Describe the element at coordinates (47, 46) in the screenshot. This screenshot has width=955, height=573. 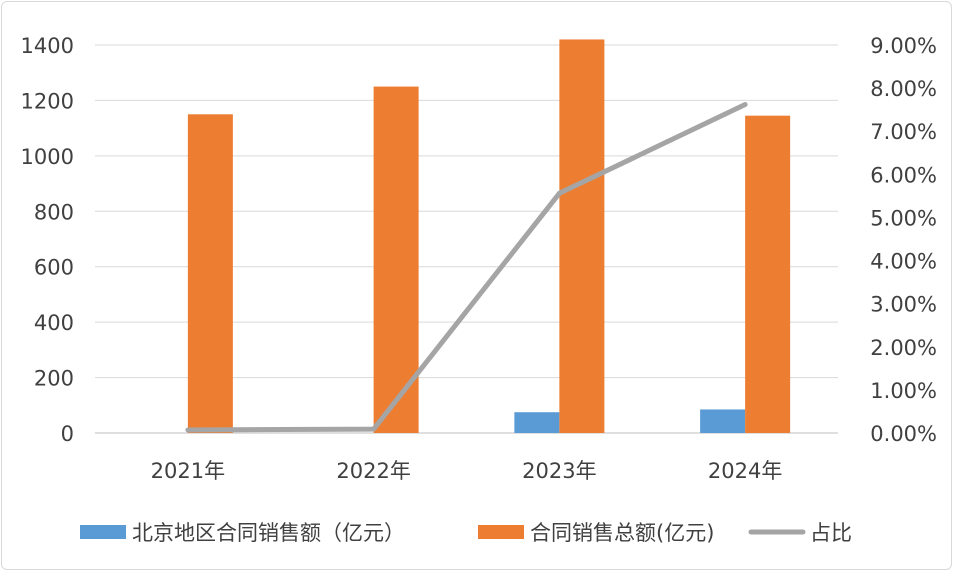
I see `y-tick-label: 1400` at that location.